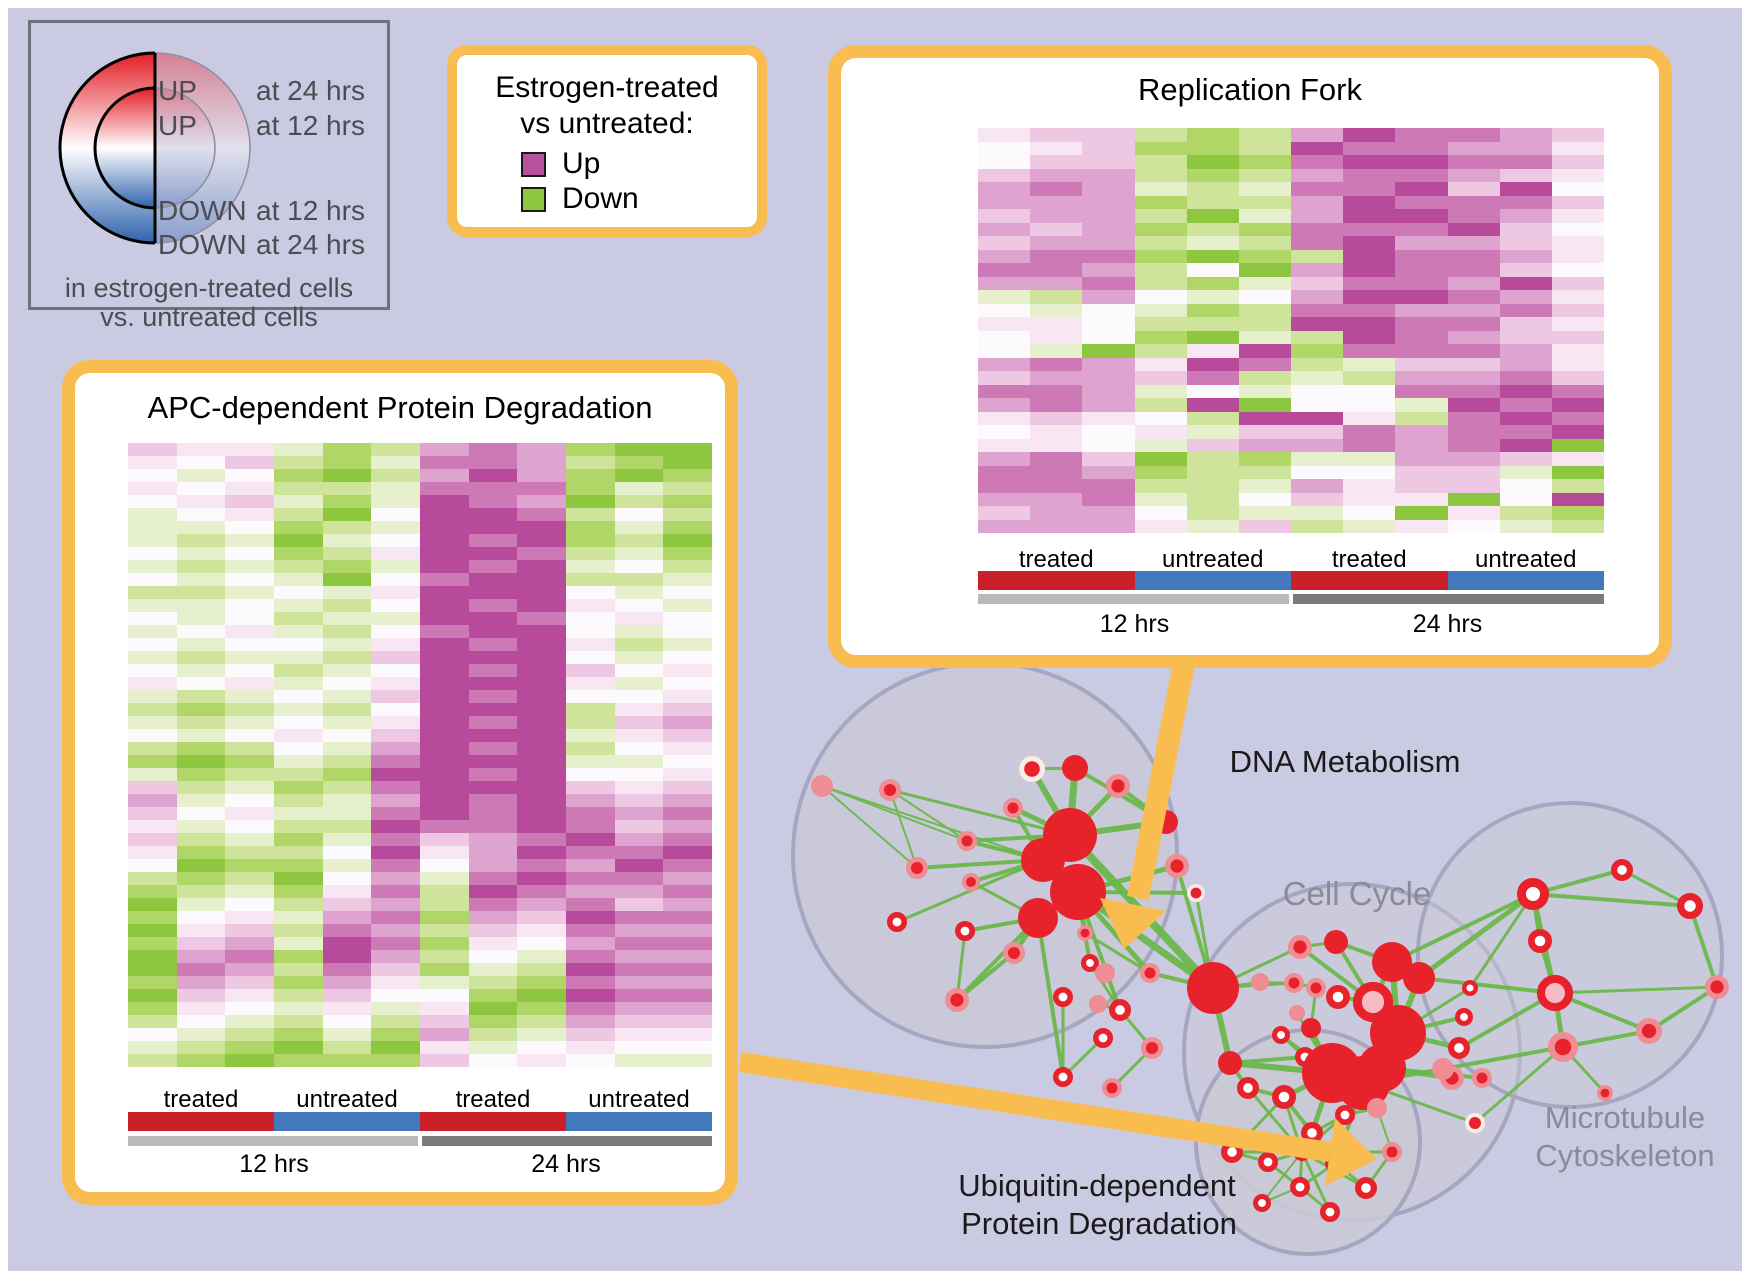  Describe the element at coordinates (1133, 599) in the screenshot. I see `time-bar-12hrs` at that location.